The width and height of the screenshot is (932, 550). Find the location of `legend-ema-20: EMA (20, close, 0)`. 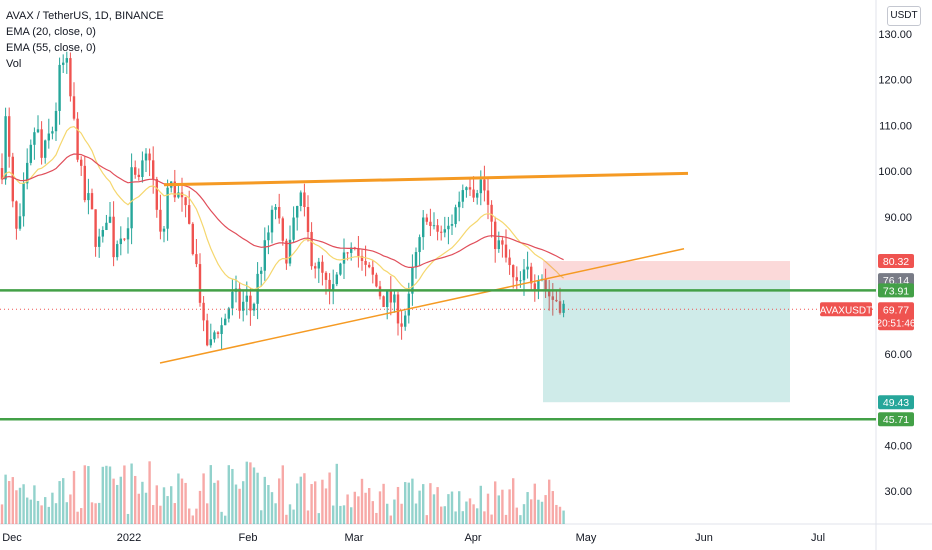

legend-ema-20: EMA (20, close, 0) is located at coordinates (51, 32).